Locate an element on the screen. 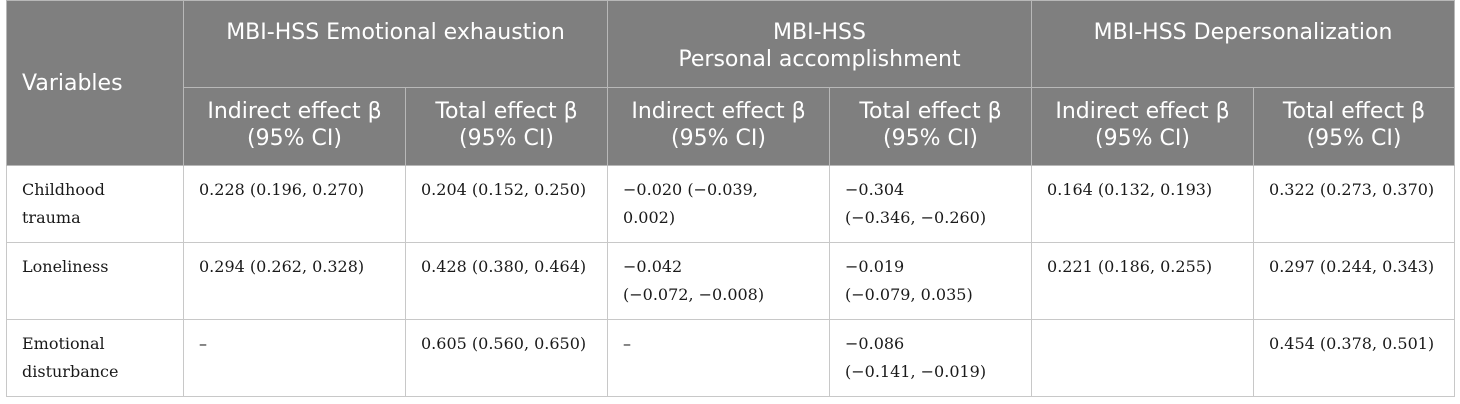  subheader-pa-indirect: Indirect effect β (95% CI) is located at coordinates (719, 126).